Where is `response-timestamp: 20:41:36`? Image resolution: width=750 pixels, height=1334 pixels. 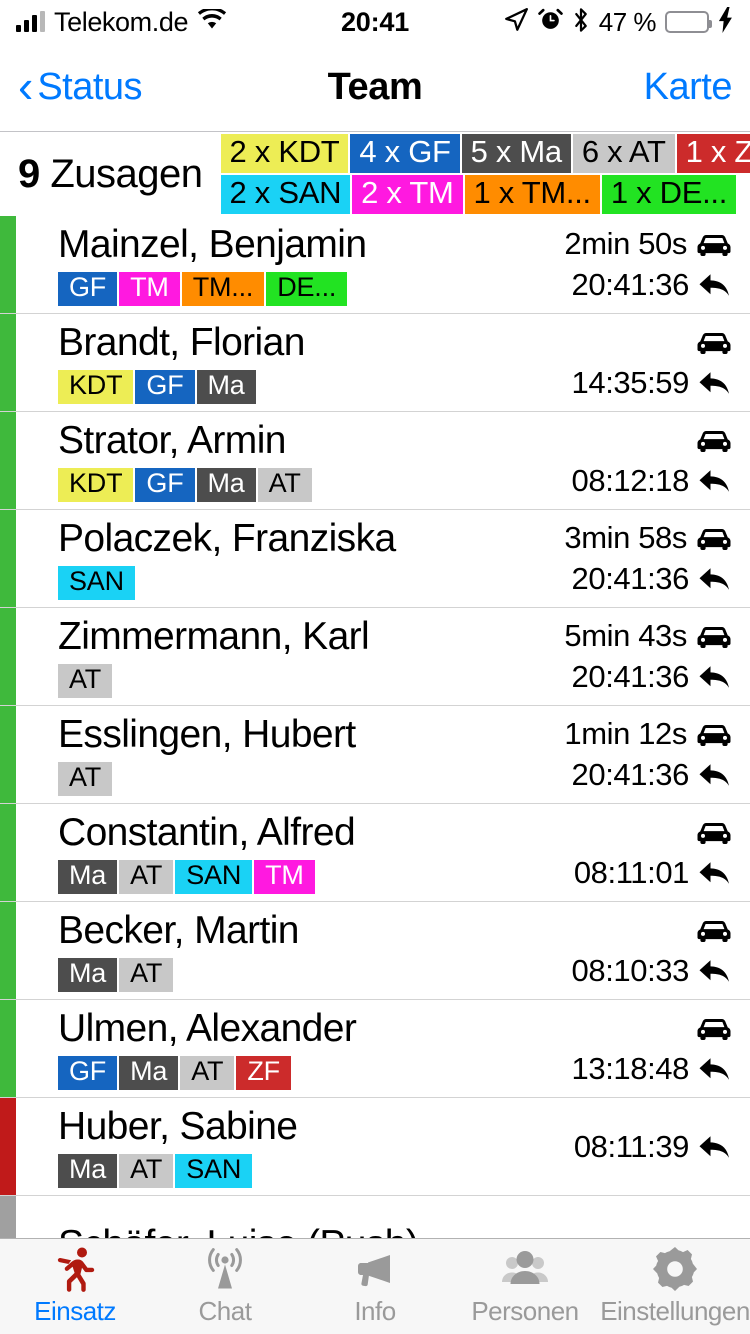
response-timestamp: 20:41:36 is located at coordinates (630, 774).